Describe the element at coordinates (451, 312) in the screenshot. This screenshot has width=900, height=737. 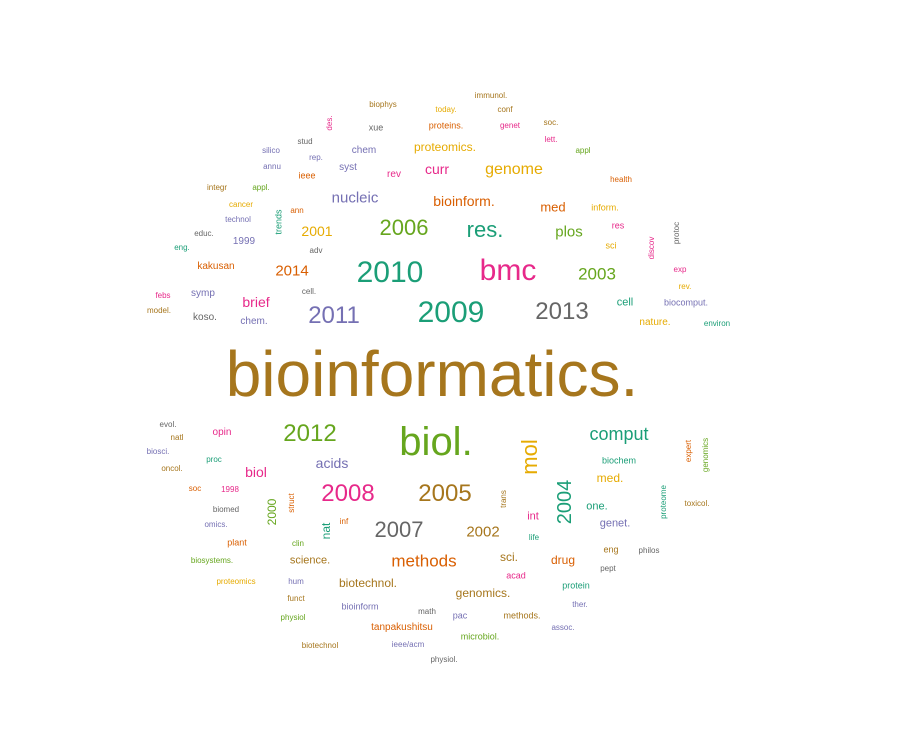
I see `cloud-word: 2009` at that location.